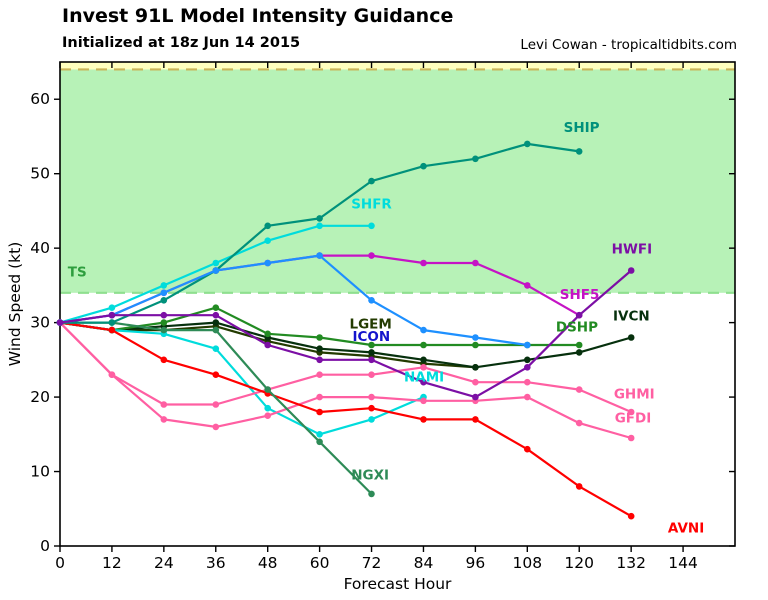  What do you see at coordinates (40, 397) in the screenshot?
I see `y-tick-label: 20` at bounding box center [40, 397].